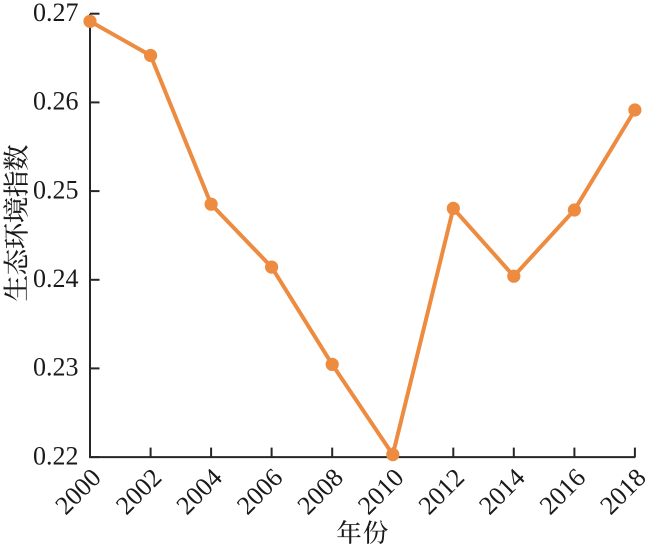 This screenshot has height=550, width=650. What do you see at coordinates (56, 101) in the screenshot?
I see `svg-text: 0.26` at bounding box center [56, 101].